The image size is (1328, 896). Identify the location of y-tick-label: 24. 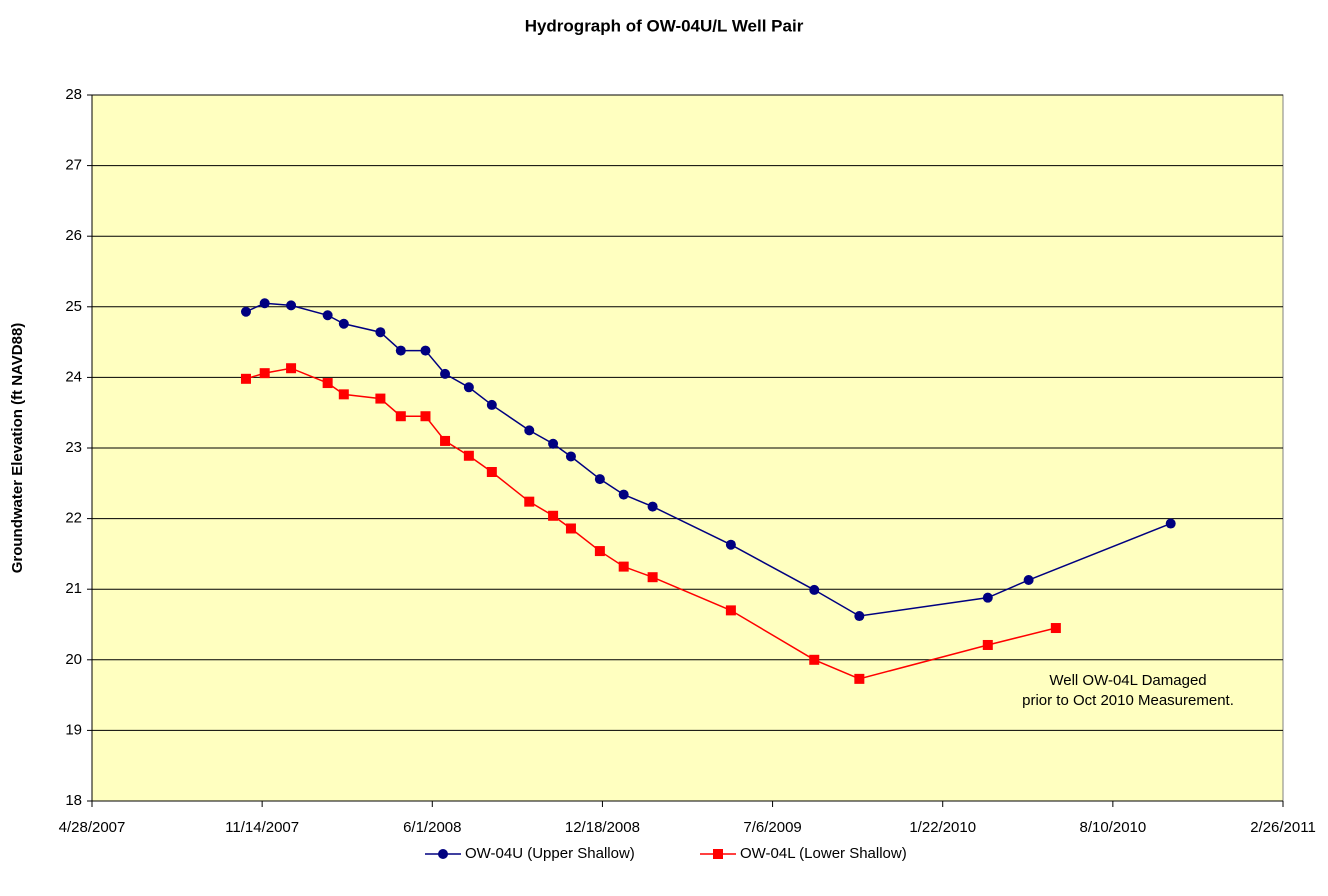
(73, 376).